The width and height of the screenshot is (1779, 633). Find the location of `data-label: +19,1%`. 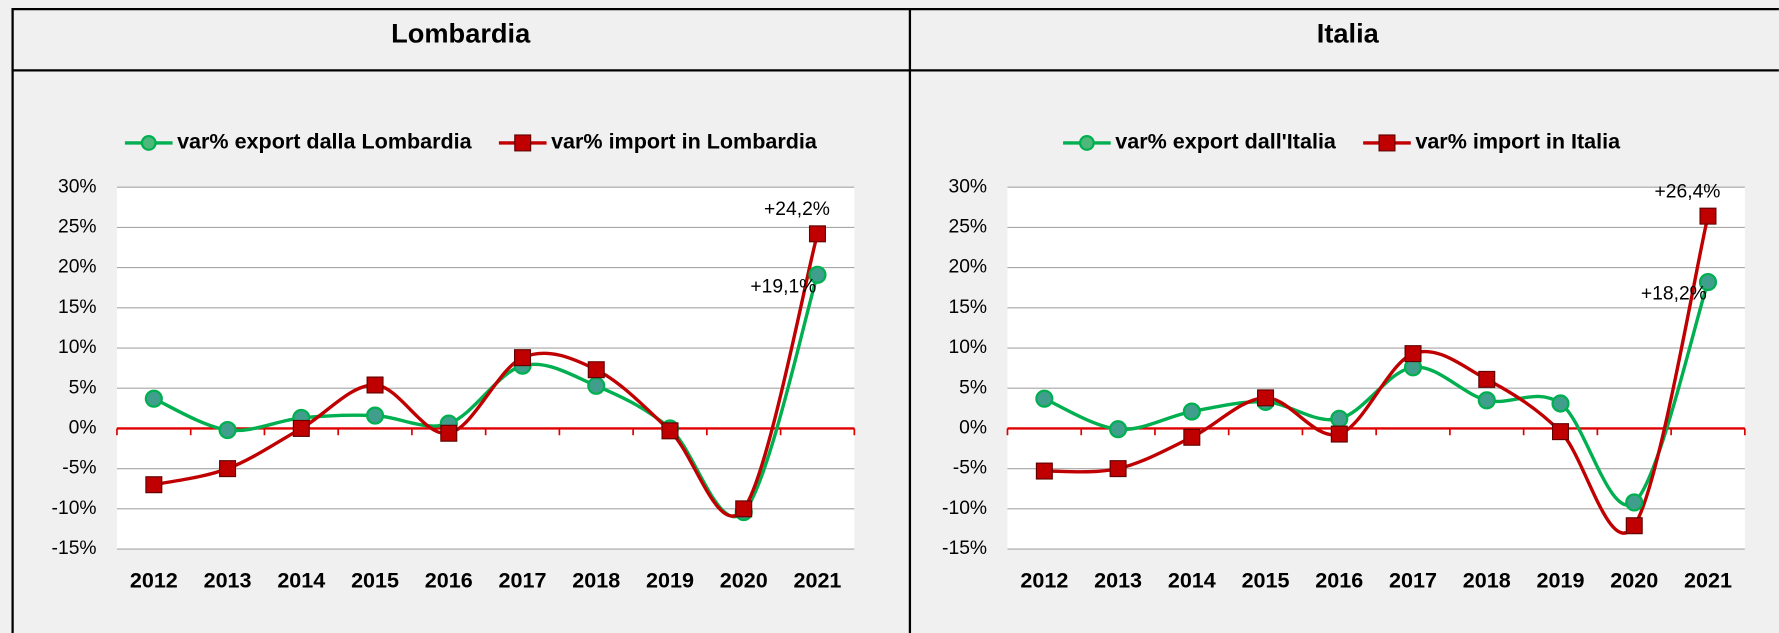

data-label: +19,1% is located at coordinates (783, 286).